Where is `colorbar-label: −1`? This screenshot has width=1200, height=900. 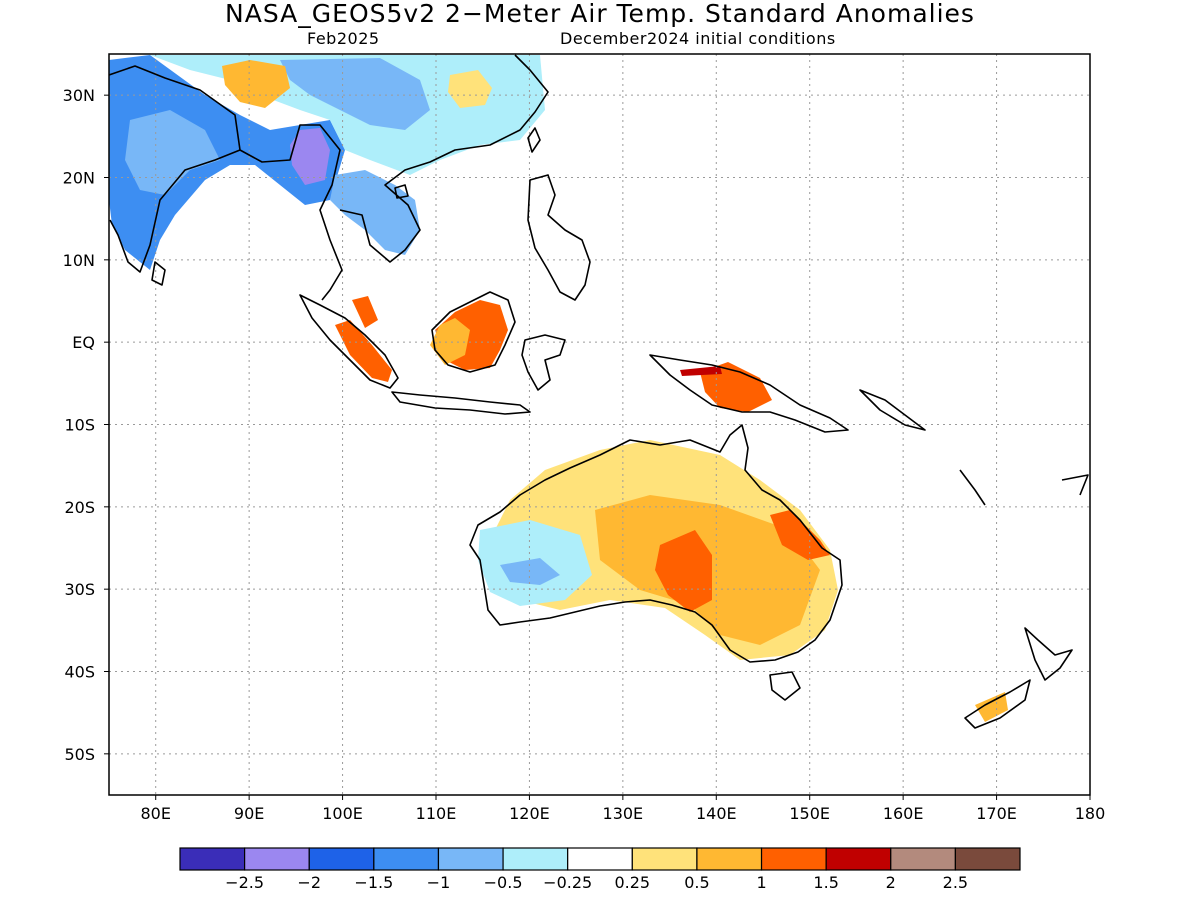 colorbar-label: −1 is located at coordinates (439, 882).